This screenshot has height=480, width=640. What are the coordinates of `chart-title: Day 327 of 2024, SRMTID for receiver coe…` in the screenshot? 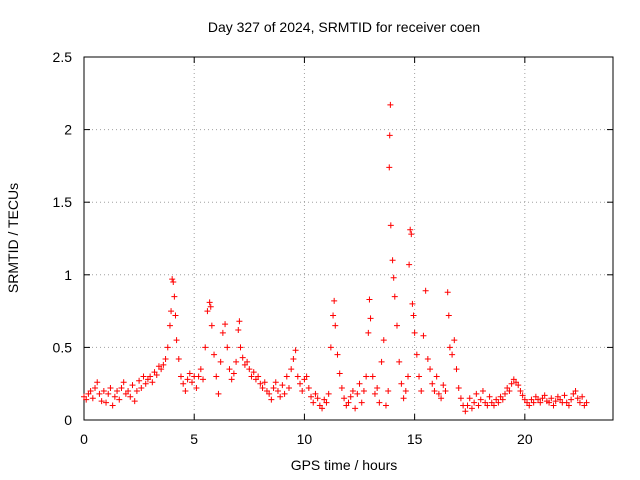 It's located at (344, 27).